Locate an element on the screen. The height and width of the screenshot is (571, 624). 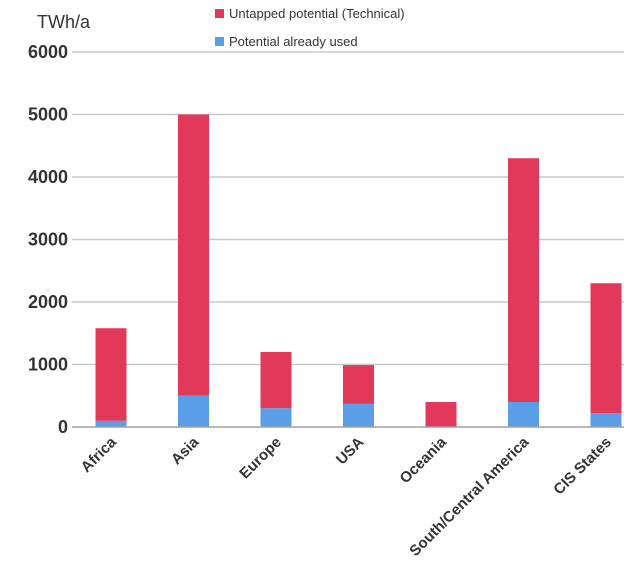
x-category-label: Oceania is located at coordinates (424, 460).